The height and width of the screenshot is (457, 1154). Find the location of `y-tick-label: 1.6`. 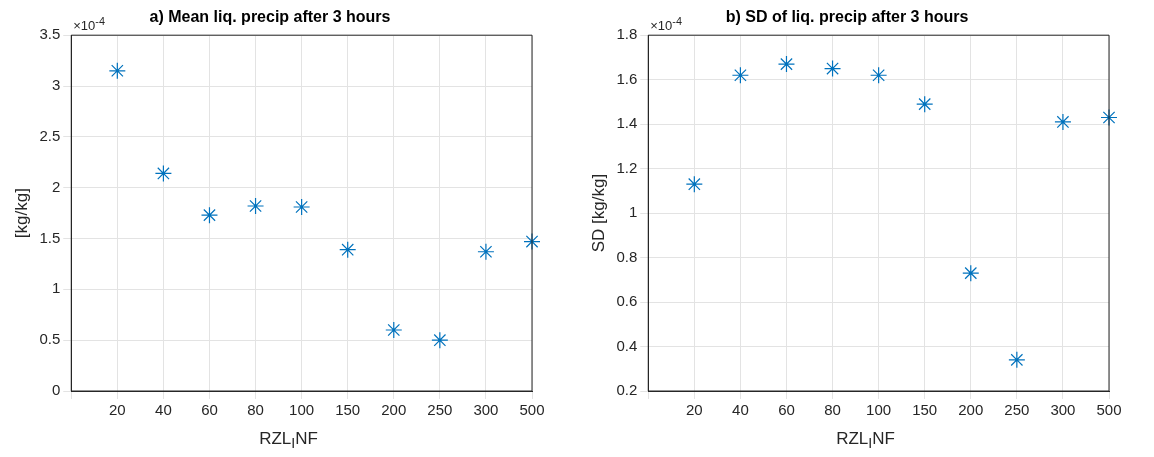

y-tick-label: 1.6 is located at coordinates (627, 78).